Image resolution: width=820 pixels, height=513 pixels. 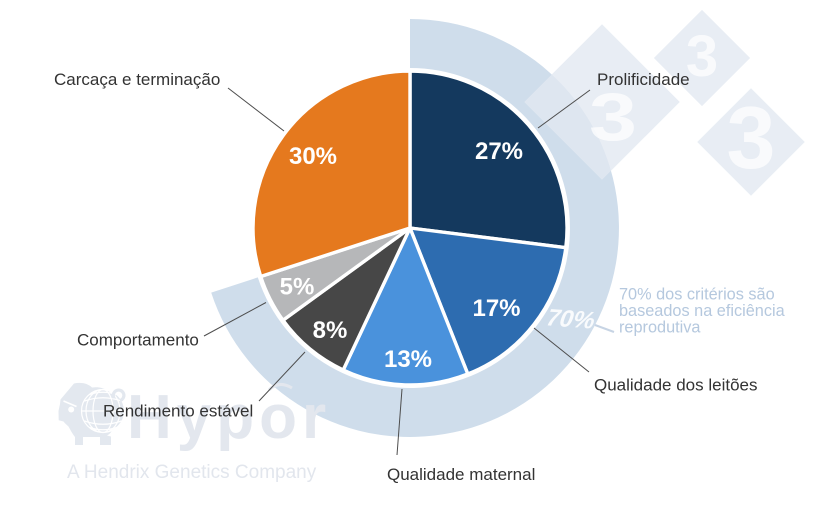 What do you see at coordinates (138, 340) in the screenshot?
I see `svg-text: Comportamento` at bounding box center [138, 340].